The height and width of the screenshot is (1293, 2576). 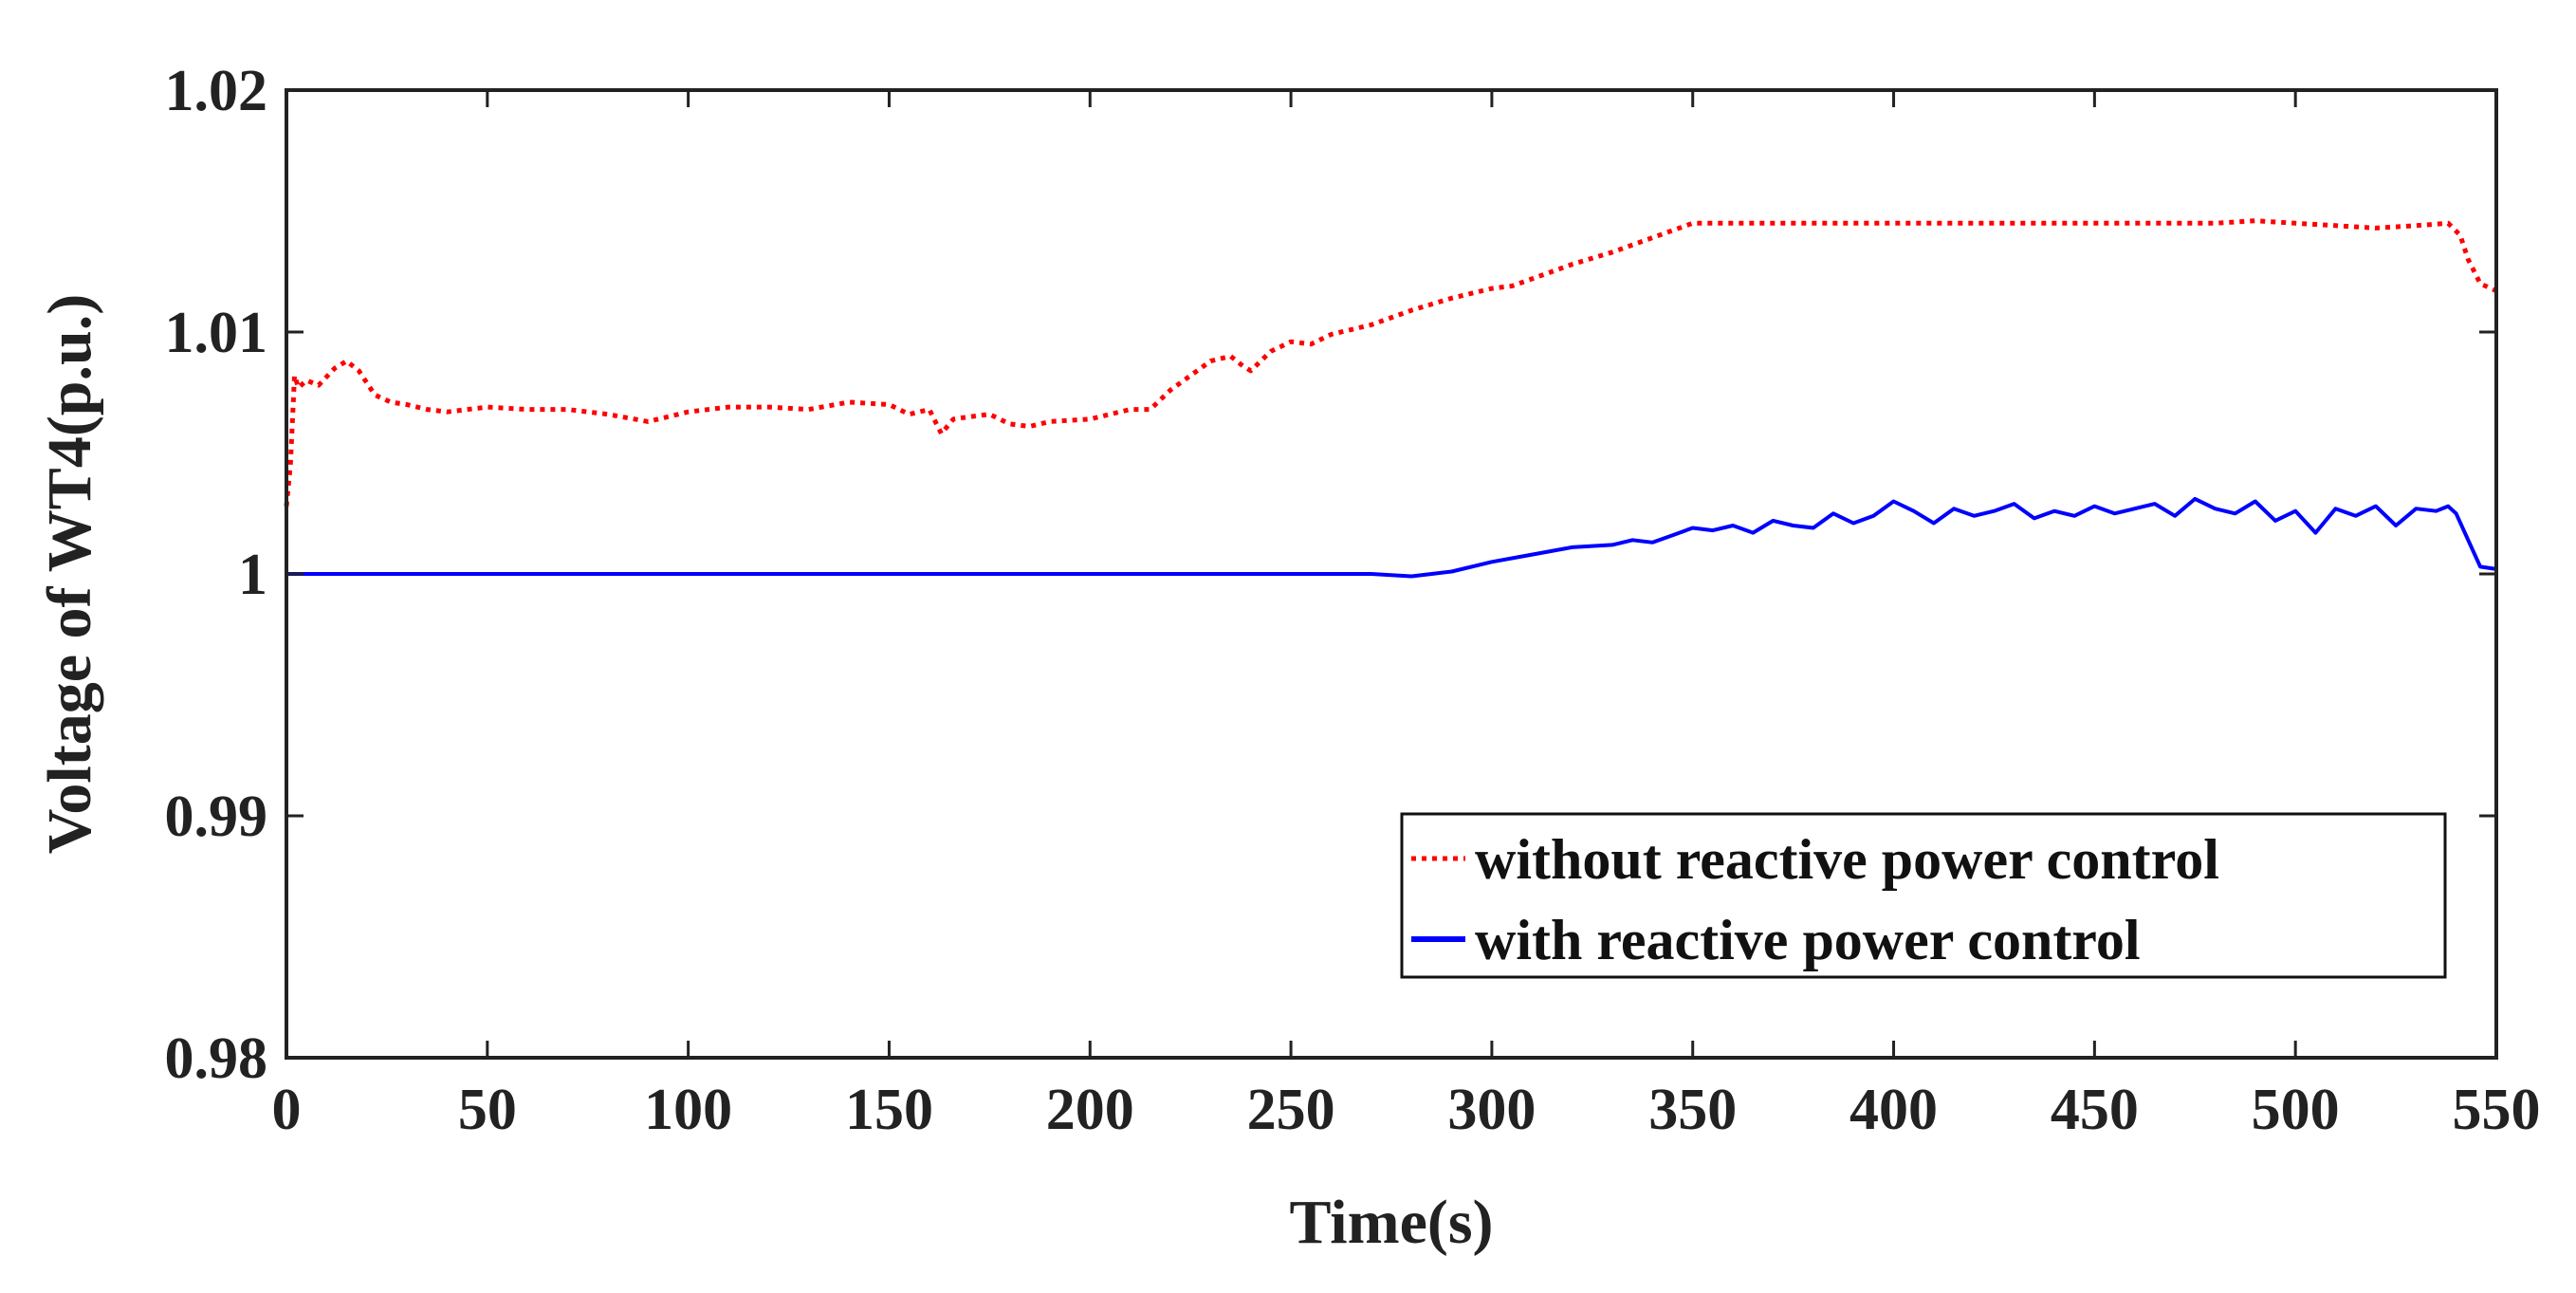 What do you see at coordinates (2296, 1110) in the screenshot?
I see `x-tick-label: 500` at bounding box center [2296, 1110].